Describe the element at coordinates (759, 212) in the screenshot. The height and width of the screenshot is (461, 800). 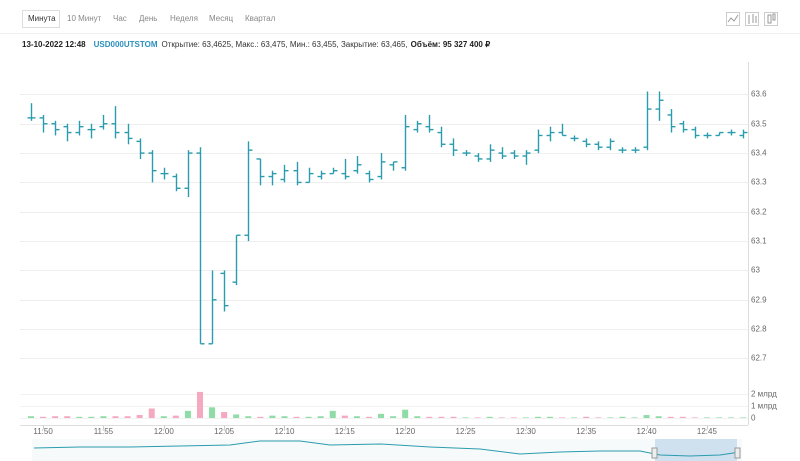
I see `y-tick-label: 63.2` at that location.